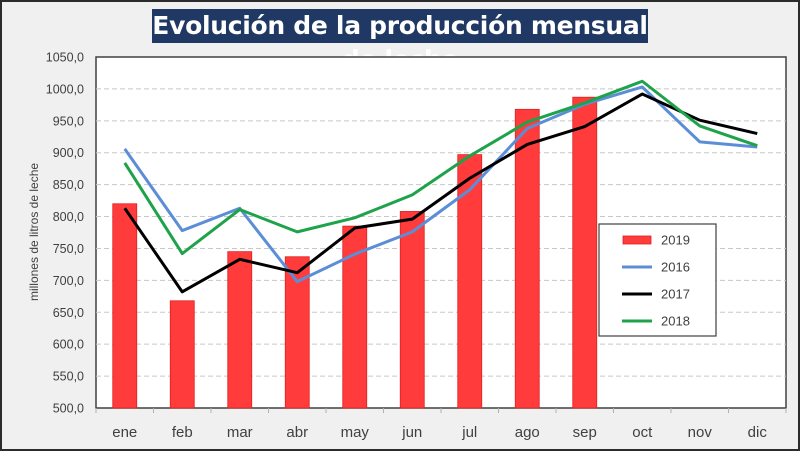 Image resolution: width=800 pixels, height=451 pixels. What do you see at coordinates (411, 432) in the screenshot?
I see `x-tick-label: jun` at bounding box center [411, 432].